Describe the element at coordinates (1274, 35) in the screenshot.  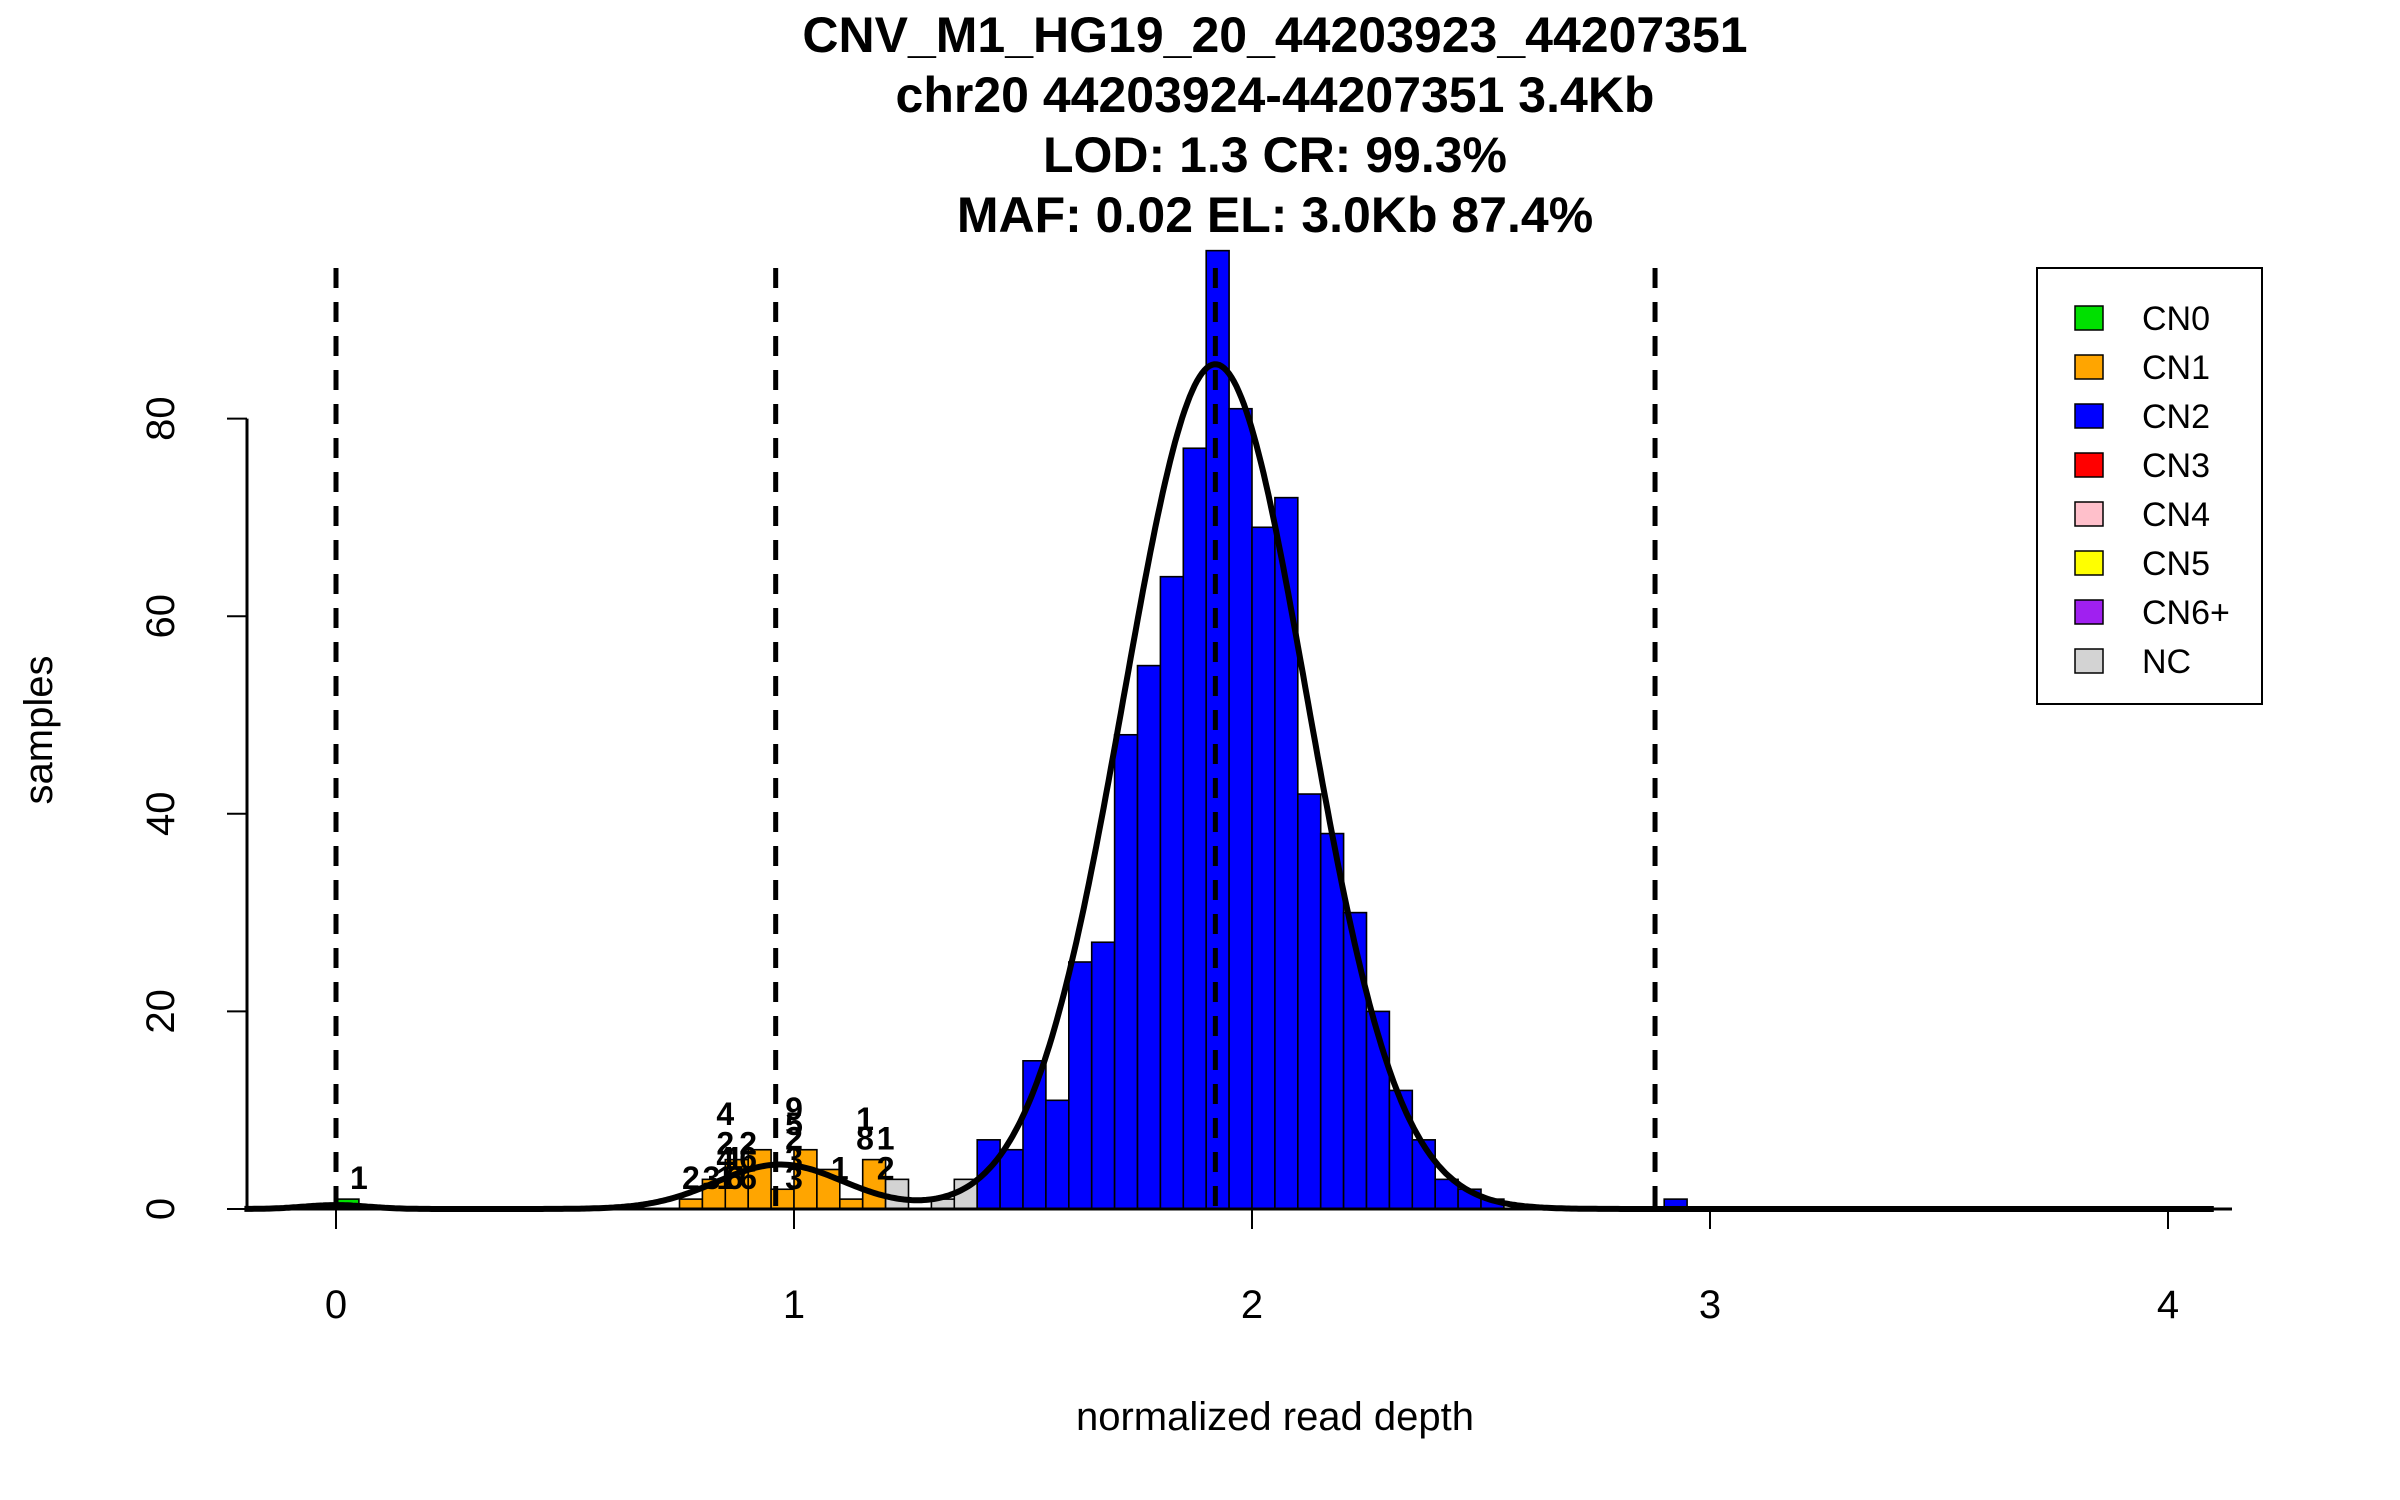
I see `title-line-1: CNV_M1_HG19_20_44203923_44207351` at that location.